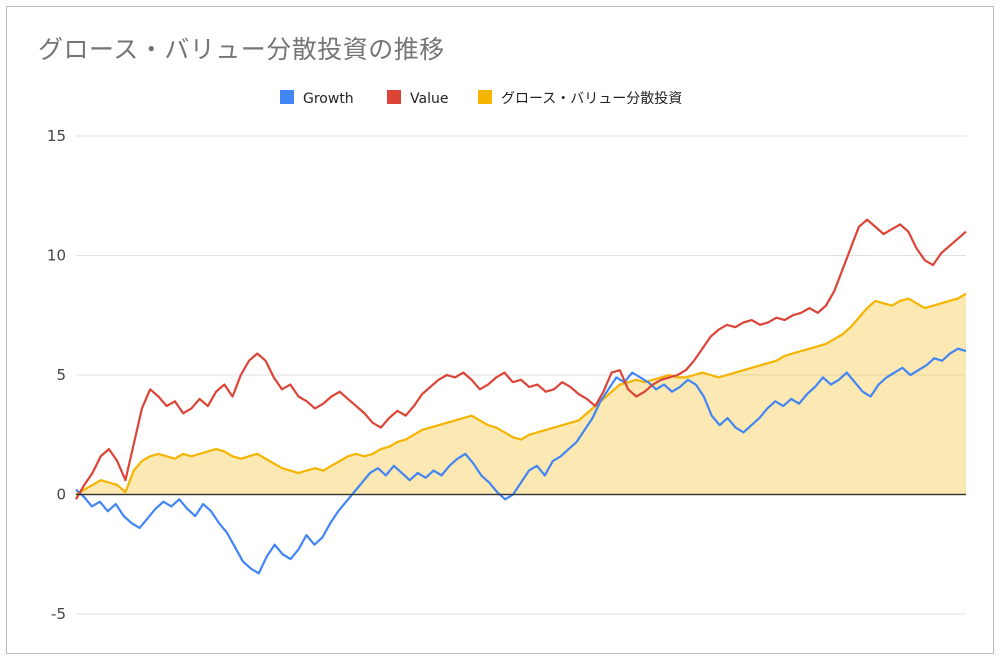 The image size is (1006, 664). Describe the element at coordinates (241, 49) in the screenshot. I see `chart-title: グロース・バリュー分散投資の推移` at that location.